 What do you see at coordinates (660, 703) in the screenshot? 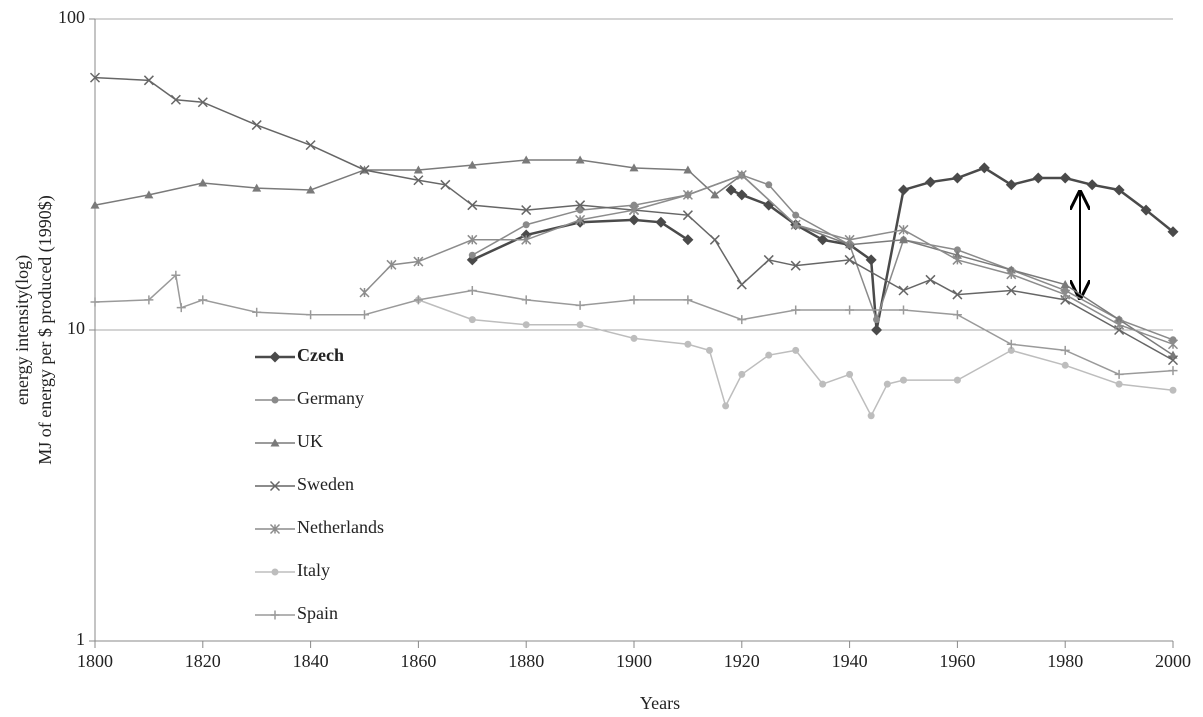
I see `x-axis-label: Years` at bounding box center [660, 703].